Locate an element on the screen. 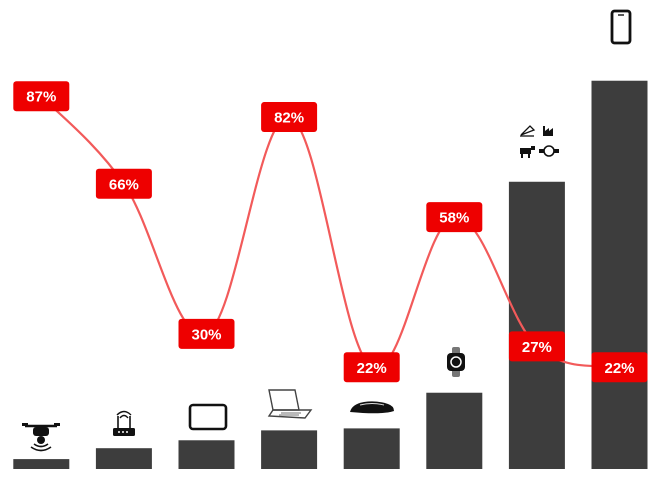  bar-router is located at coordinates (123, 458).